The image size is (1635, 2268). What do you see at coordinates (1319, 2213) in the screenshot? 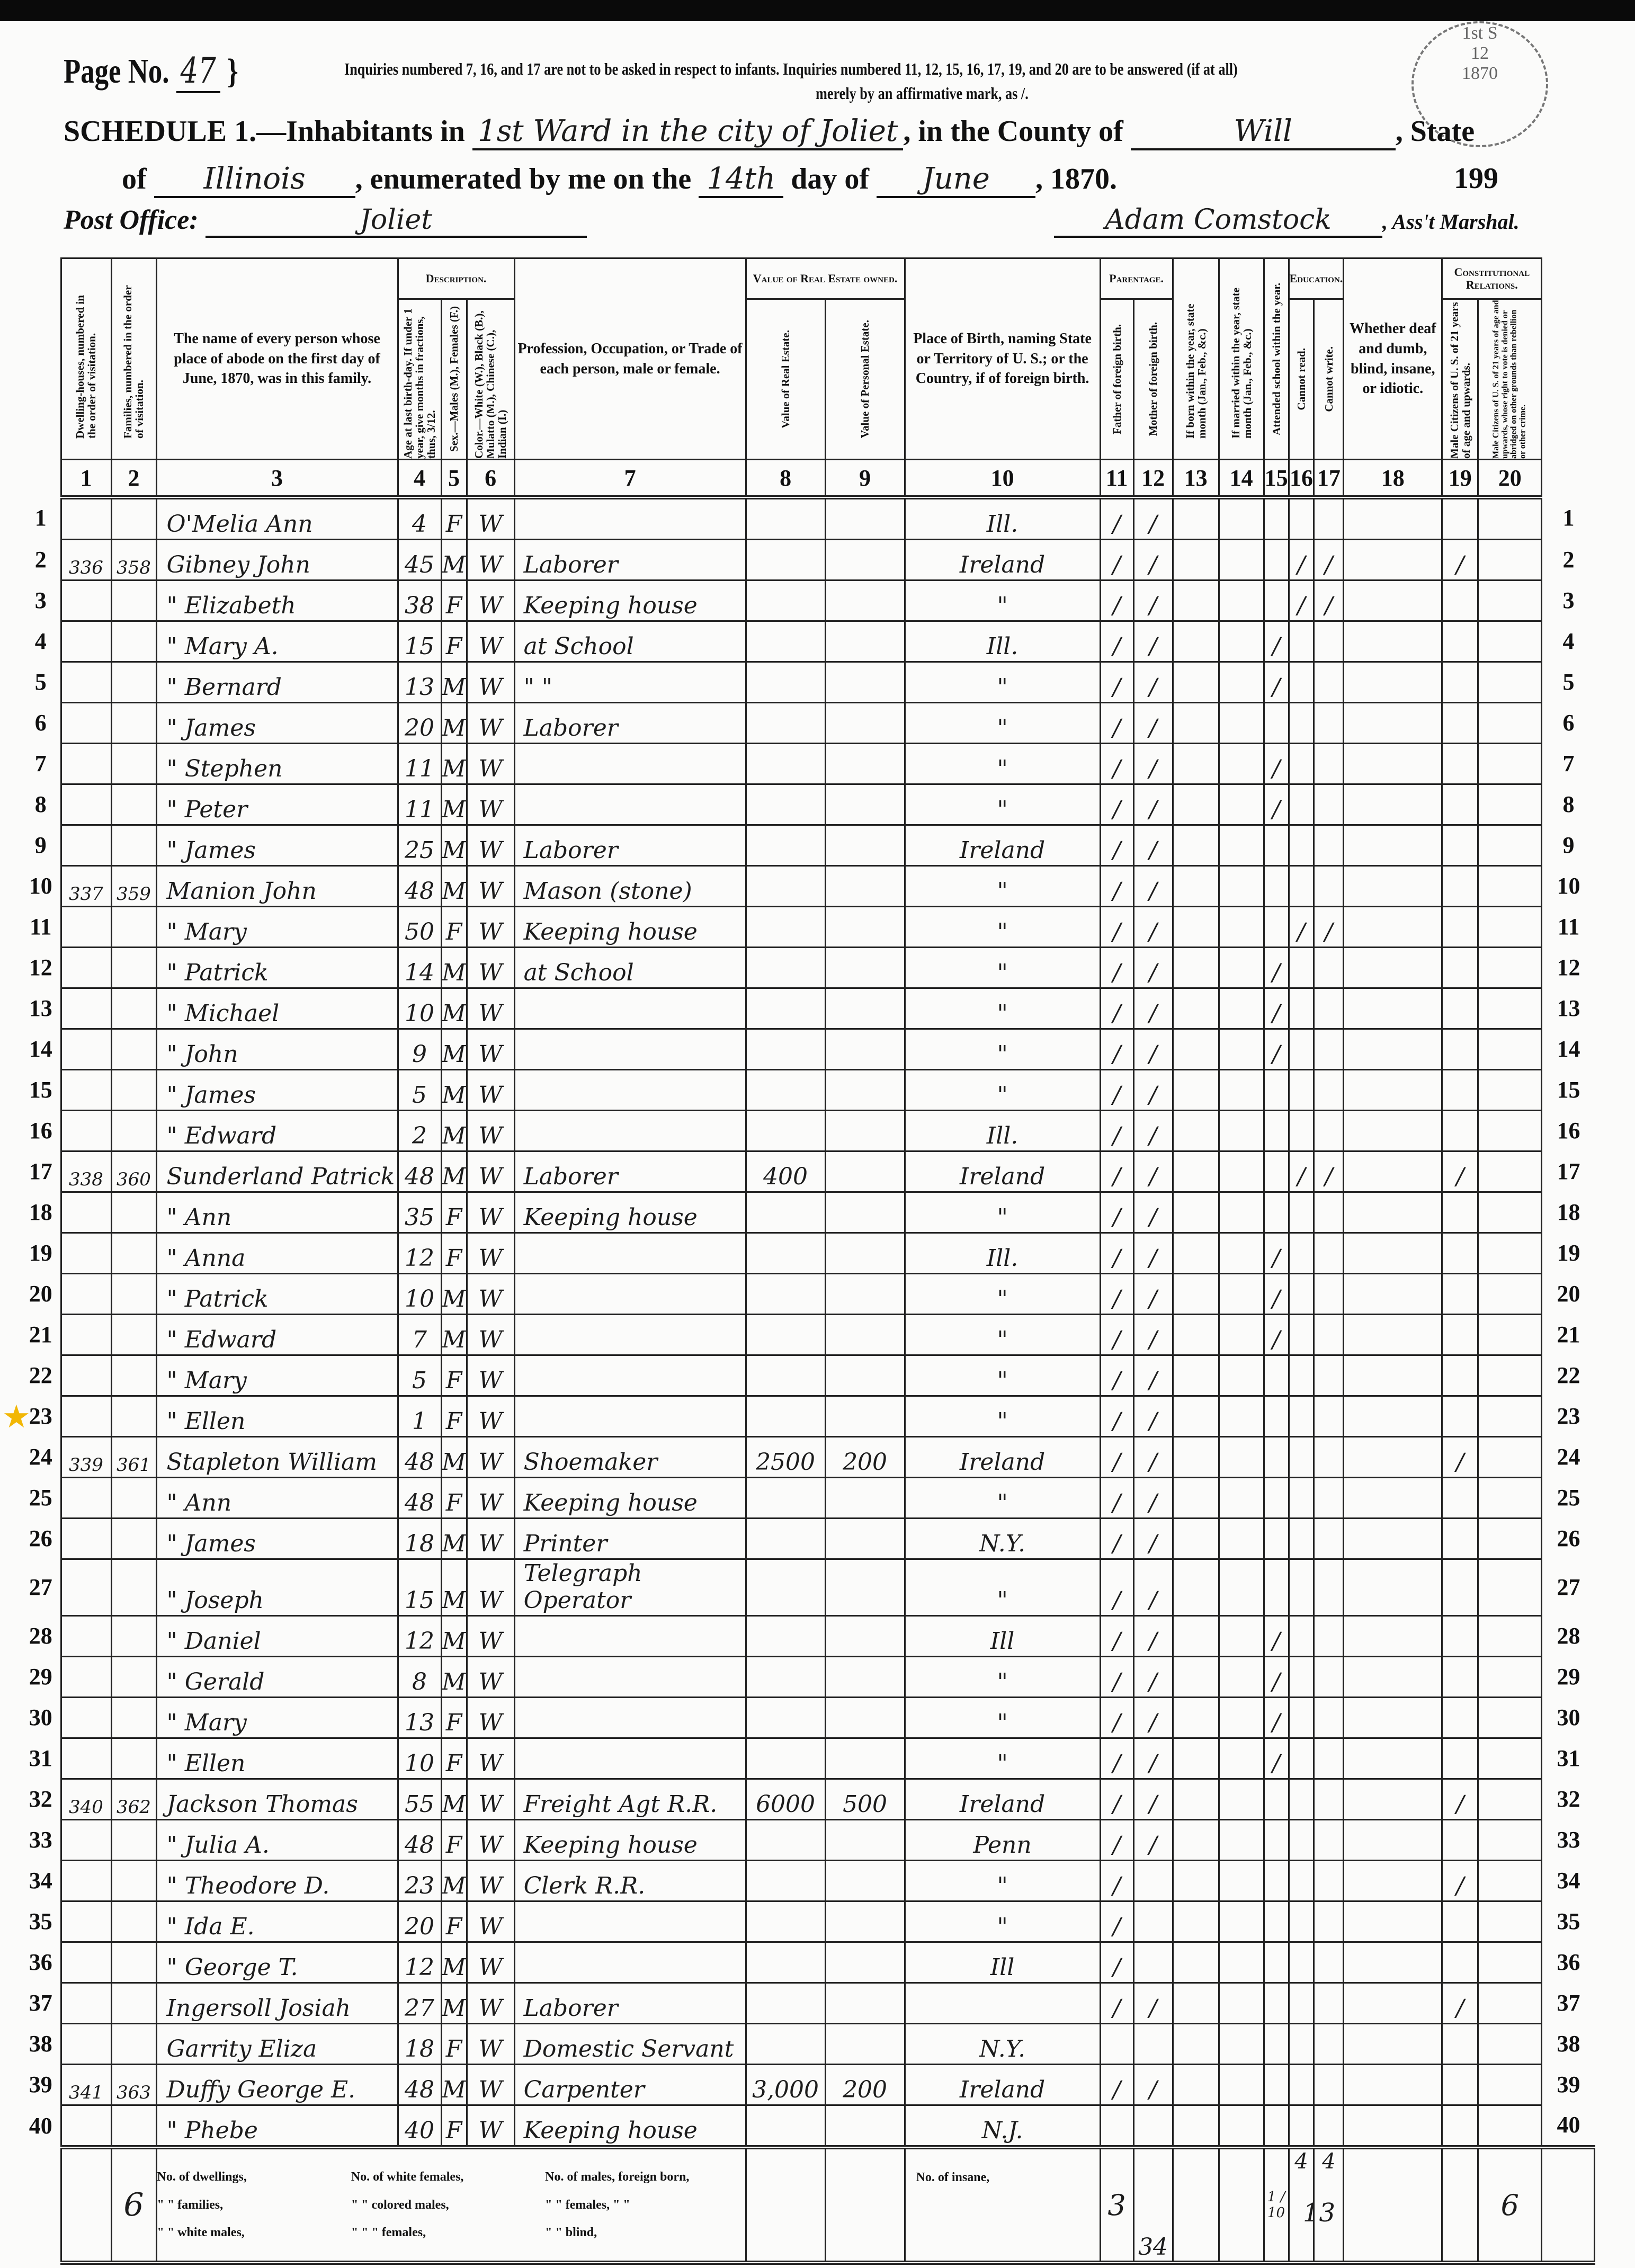
I see `bottom-mark: 13` at bounding box center [1319, 2213].